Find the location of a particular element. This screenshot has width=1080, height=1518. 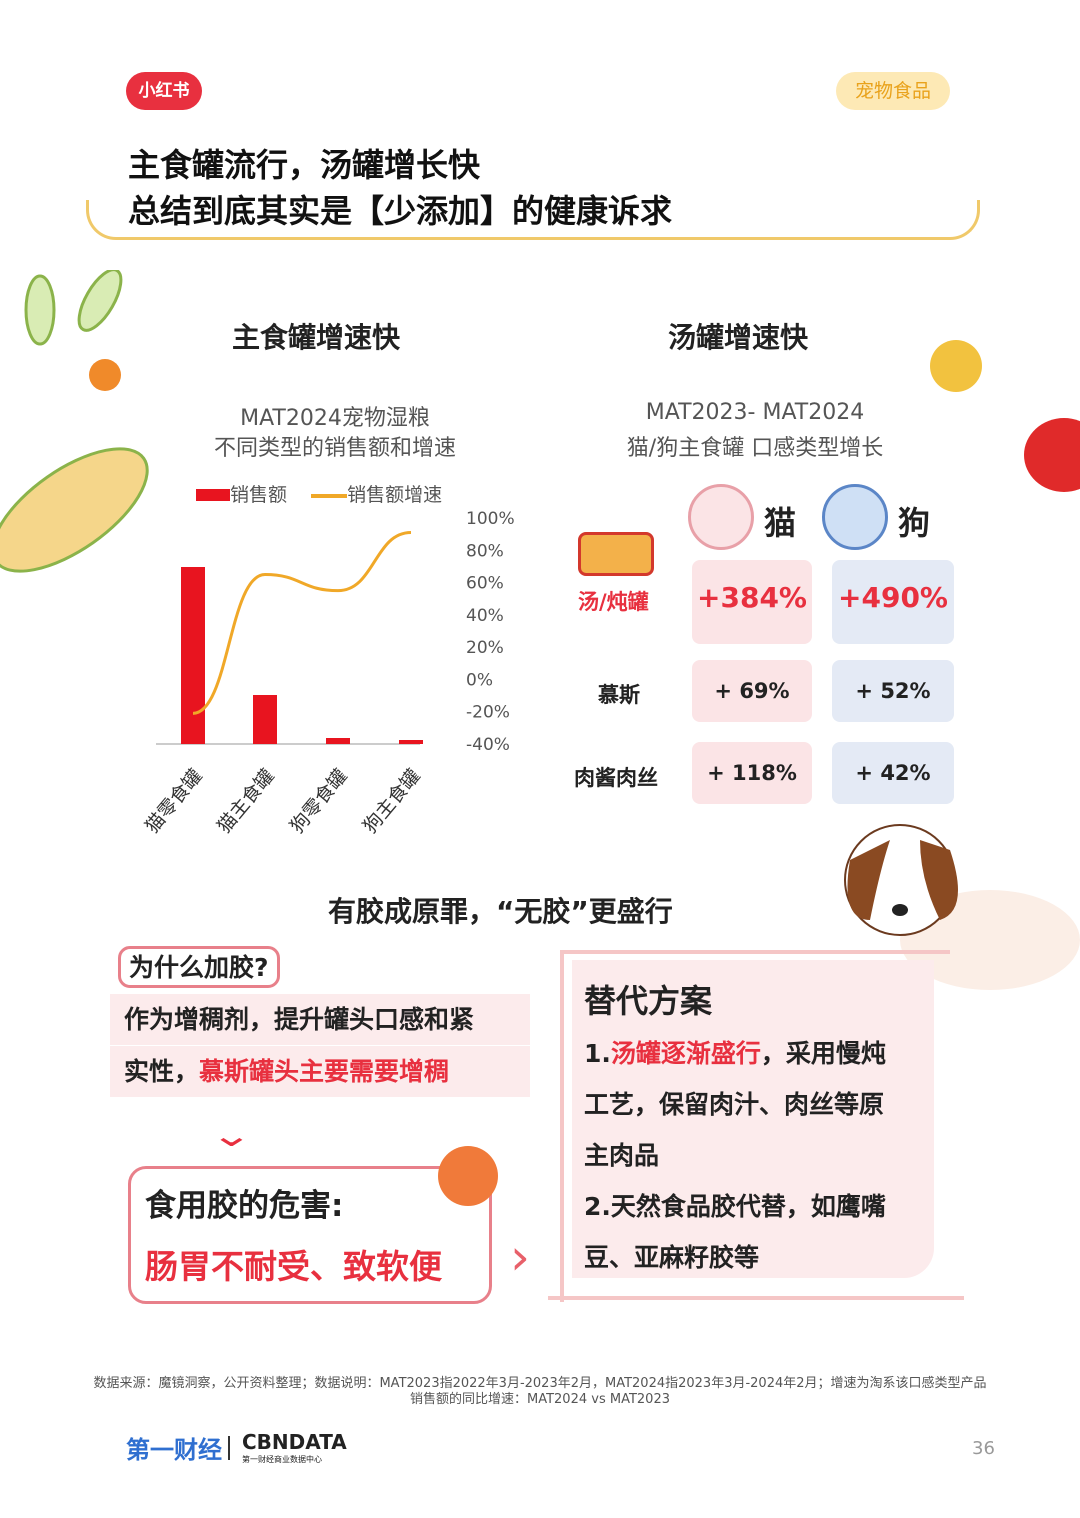

y2-tick: 40% is located at coordinates (485, 616).